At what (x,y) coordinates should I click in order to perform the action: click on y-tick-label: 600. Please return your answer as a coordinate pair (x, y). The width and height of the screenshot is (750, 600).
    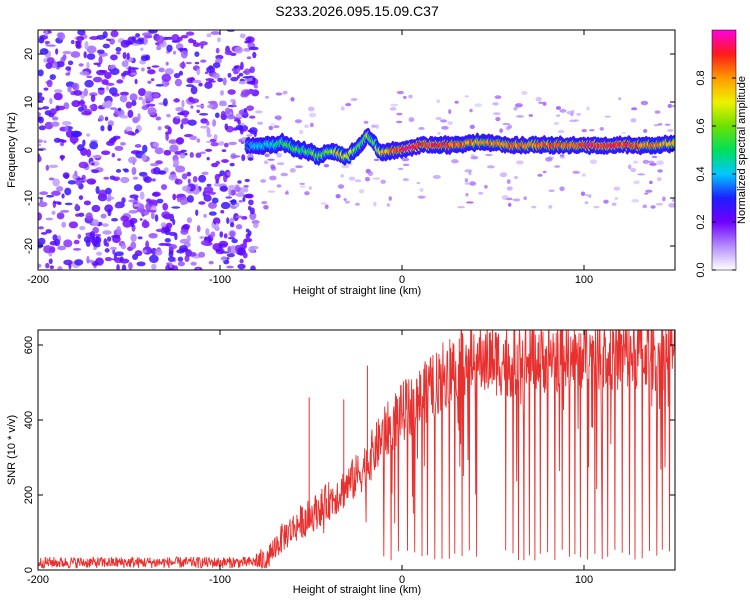
    Looking at the image, I should click on (29, 345).